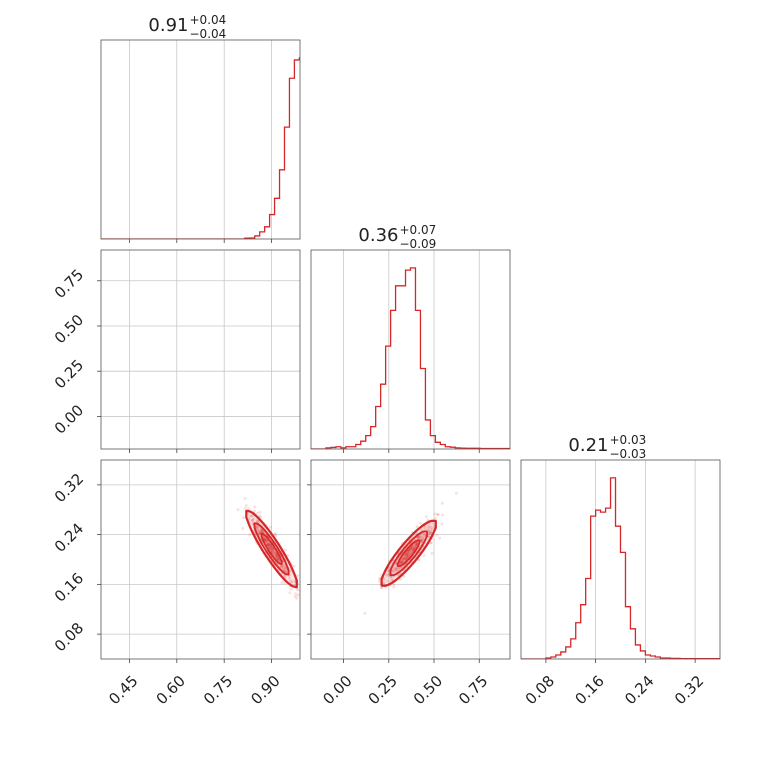 Image resolution: width=760 pixels, height=760 pixels. I want to click on xtick-label-0-2: 0.75, so click(218, 690).